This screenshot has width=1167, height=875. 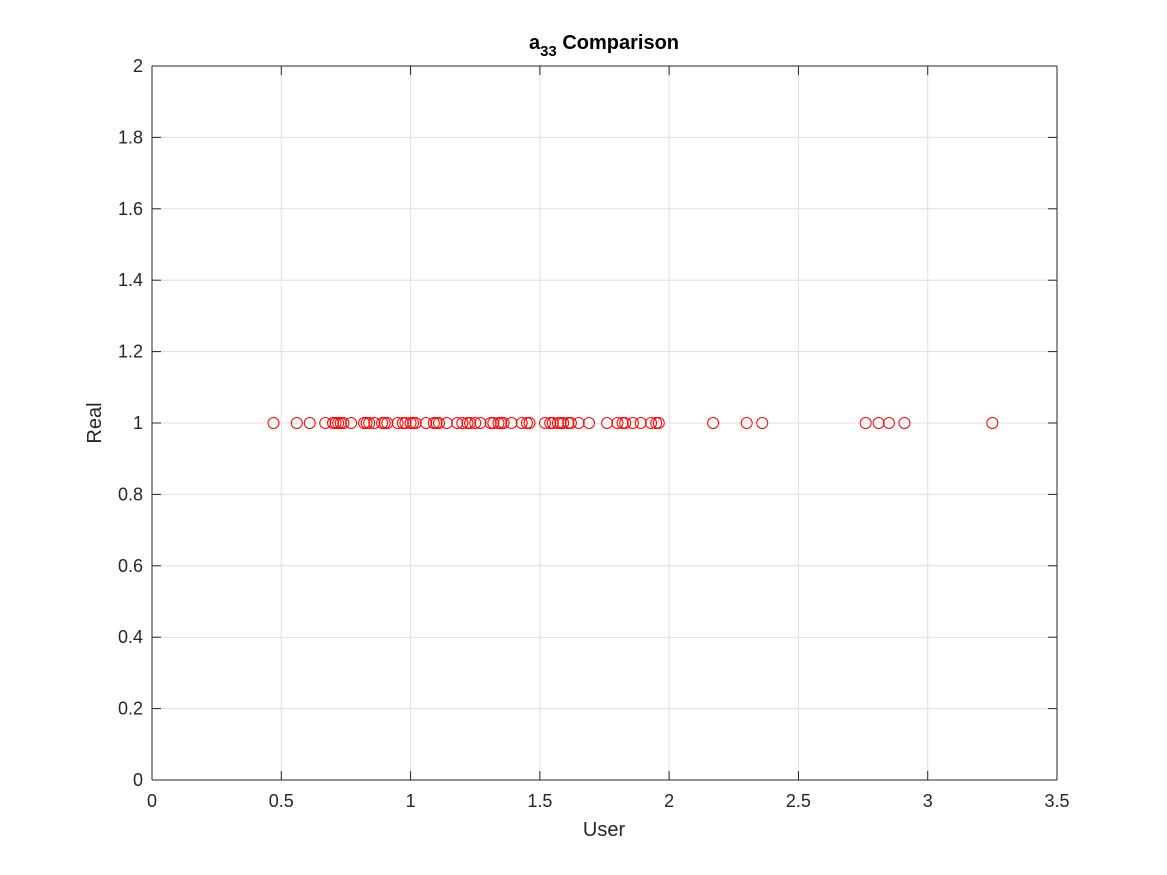 What do you see at coordinates (411, 801) in the screenshot?
I see `x-tick-label: 1` at bounding box center [411, 801].